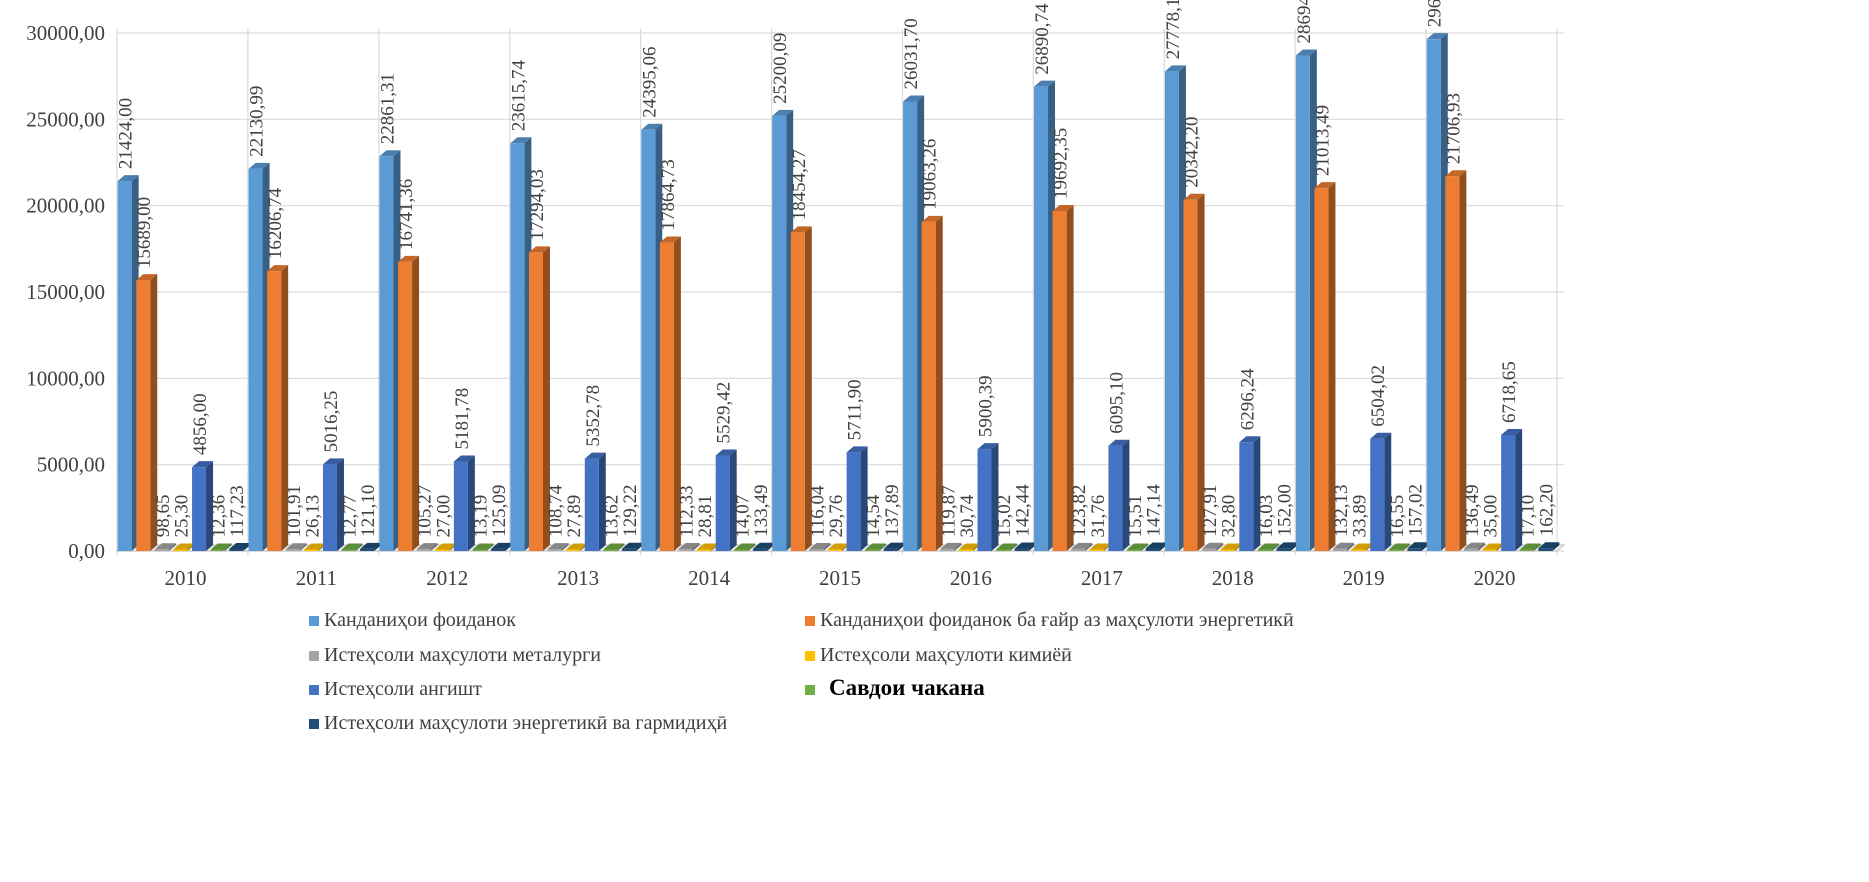  Describe the element at coordinates (403, 689) in the screenshot. I see `legend-label: Истеҳсоли ангишт` at that location.